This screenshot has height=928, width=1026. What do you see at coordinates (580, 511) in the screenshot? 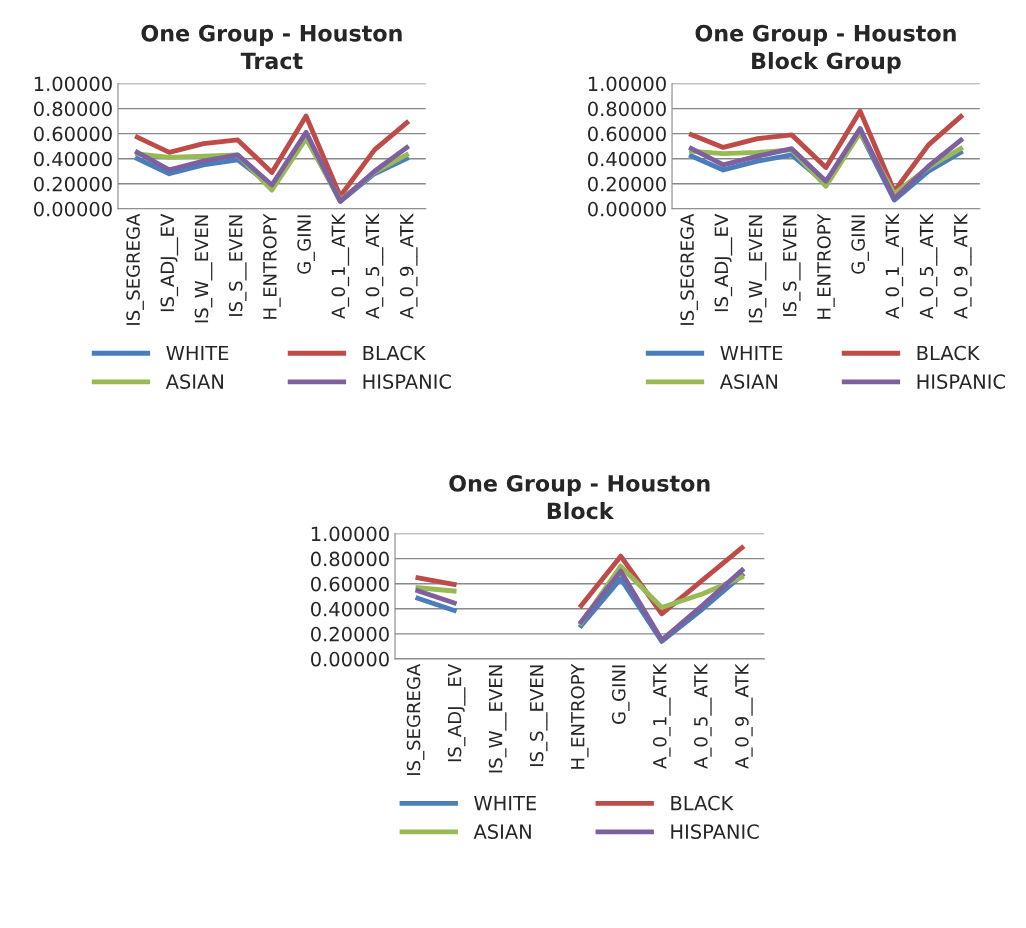
I see `chart-subtitle: Block` at bounding box center [580, 511].